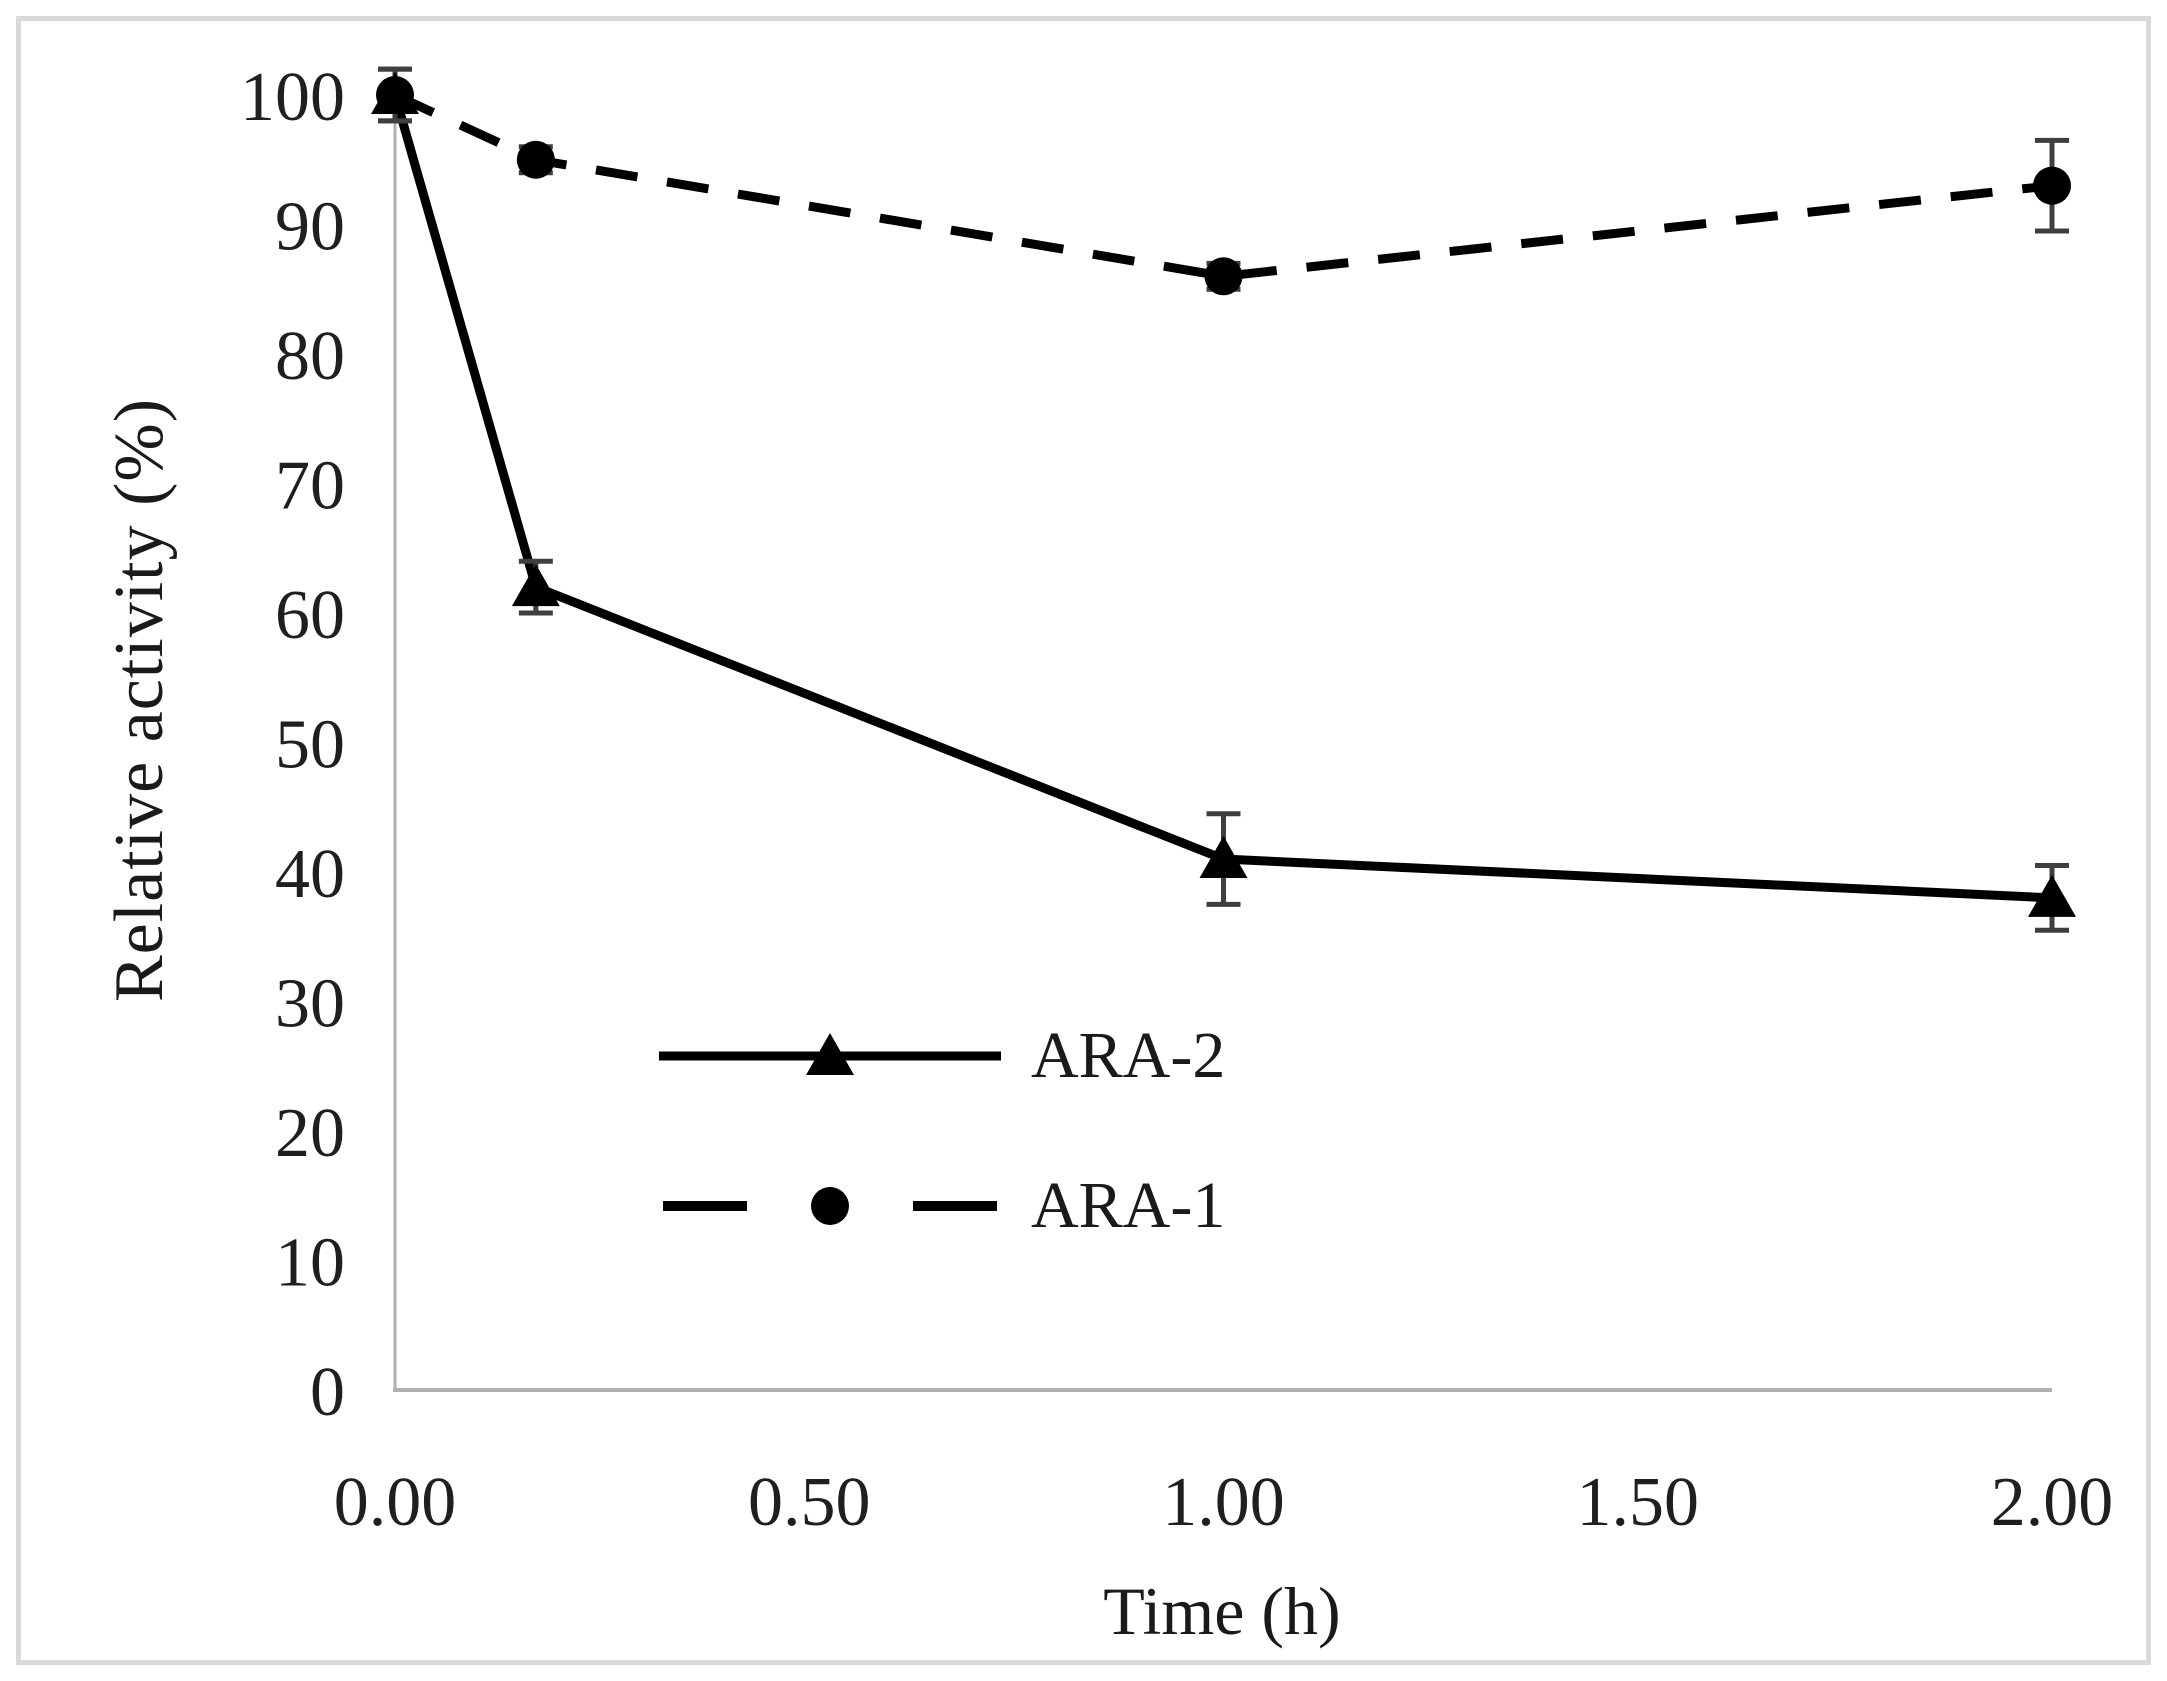  What do you see at coordinates (310, 1263) in the screenshot?
I see `y-tick-label: 10` at bounding box center [310, 1263].